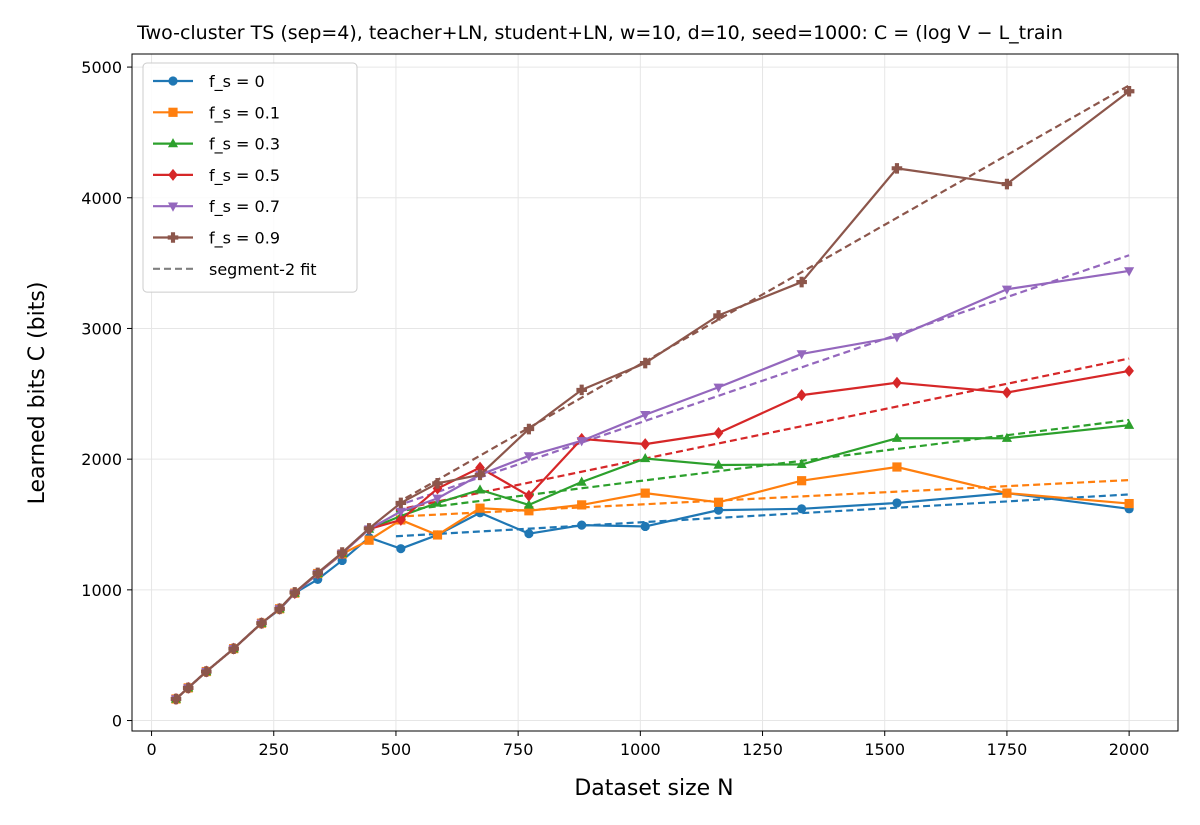 This screenshot has width=1200, height=825. What do you see at coordinates (117, 721) in the screenshot?
I see `y-tick-label: 0` at bounding box center [117, 721].